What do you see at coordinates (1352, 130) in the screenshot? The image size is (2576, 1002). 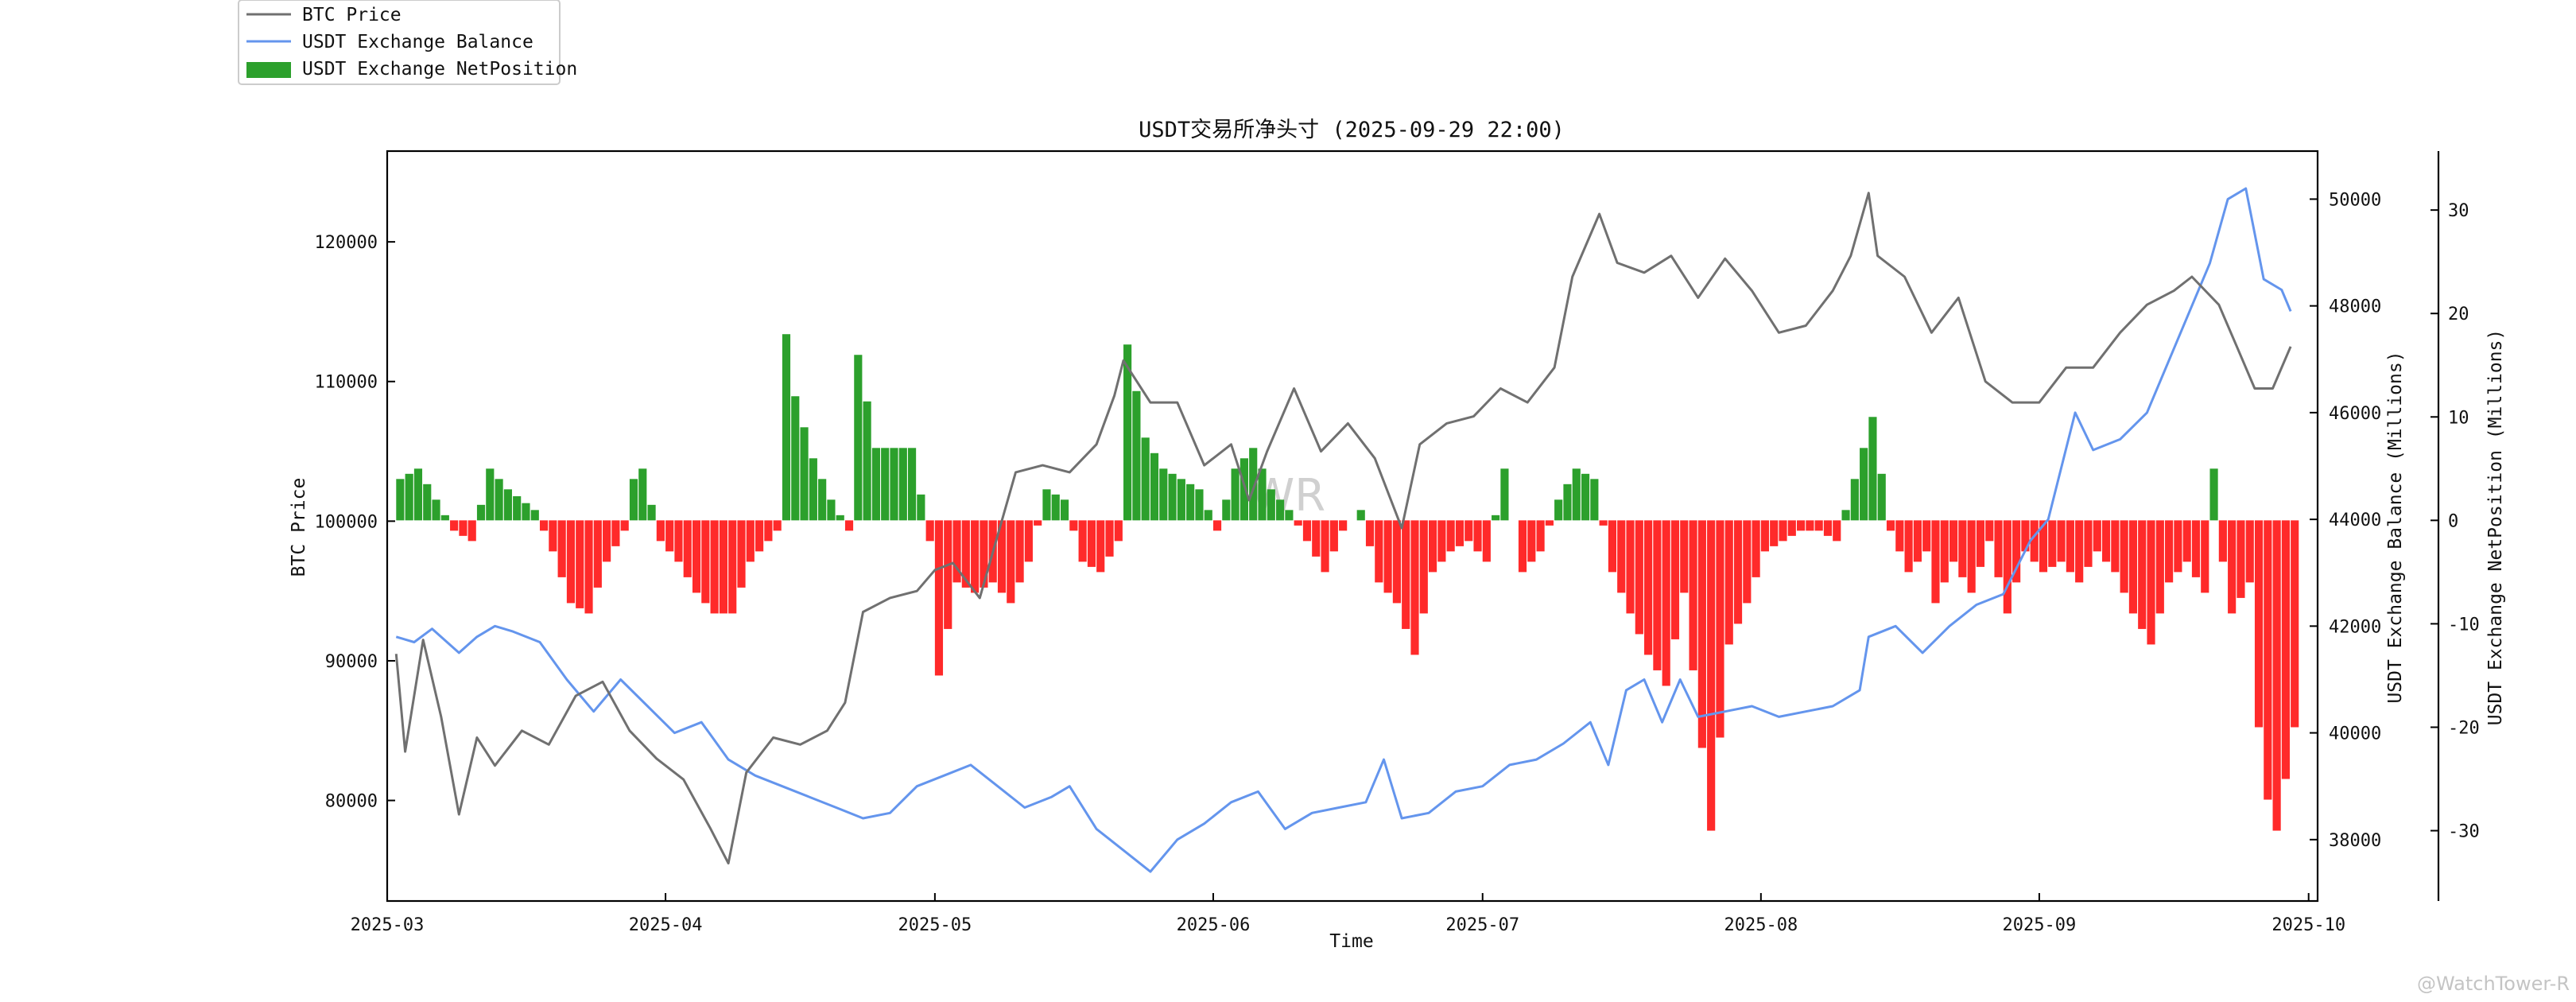 I see `chart-title: USDT交易所净头寸 (2025-09-29 22:00)` at bounding box center [1352, 130].